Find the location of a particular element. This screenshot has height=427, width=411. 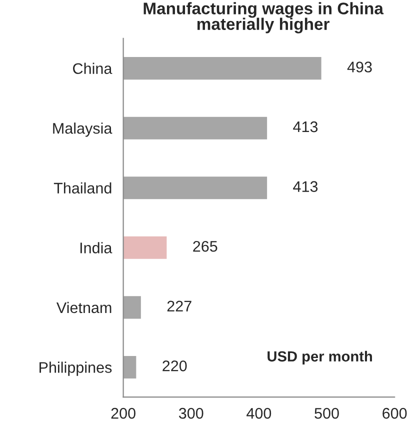

y-tick-label: China is located at coordinates (92, 68).